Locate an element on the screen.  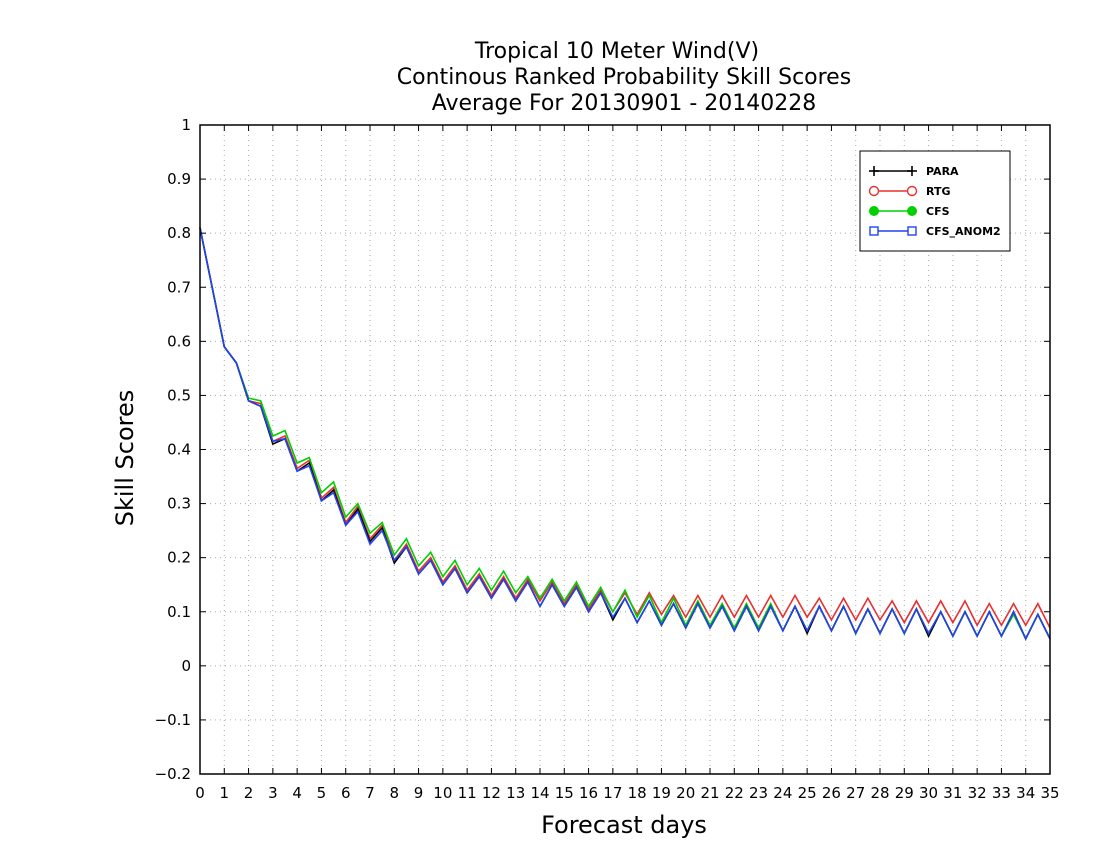
x-tick-label: 14 is located at coordinates (539, 793).